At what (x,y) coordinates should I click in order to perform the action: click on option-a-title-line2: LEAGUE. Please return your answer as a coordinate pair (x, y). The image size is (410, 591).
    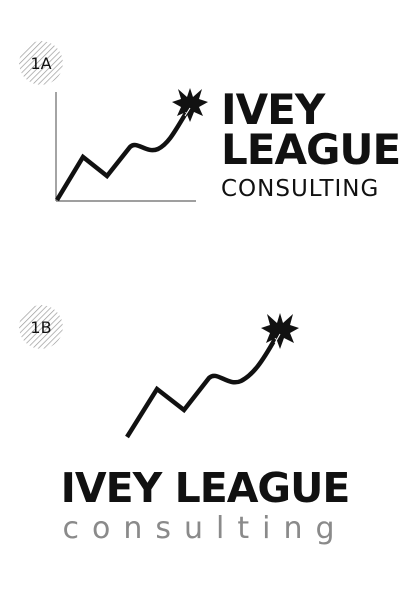
    Looking at the image, I should click on (311, 149).